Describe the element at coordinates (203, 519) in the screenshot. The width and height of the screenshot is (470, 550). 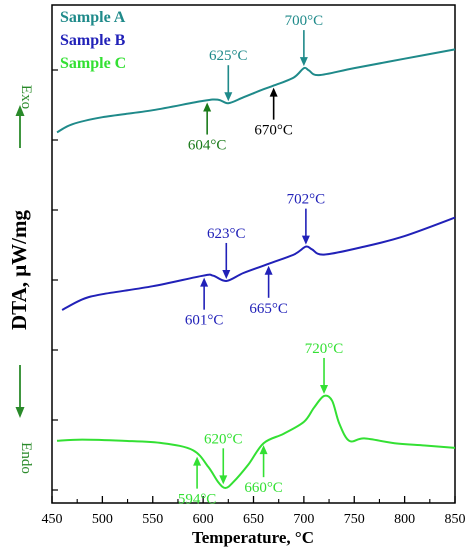
I see `x-tick-label-600: 600` at that location.